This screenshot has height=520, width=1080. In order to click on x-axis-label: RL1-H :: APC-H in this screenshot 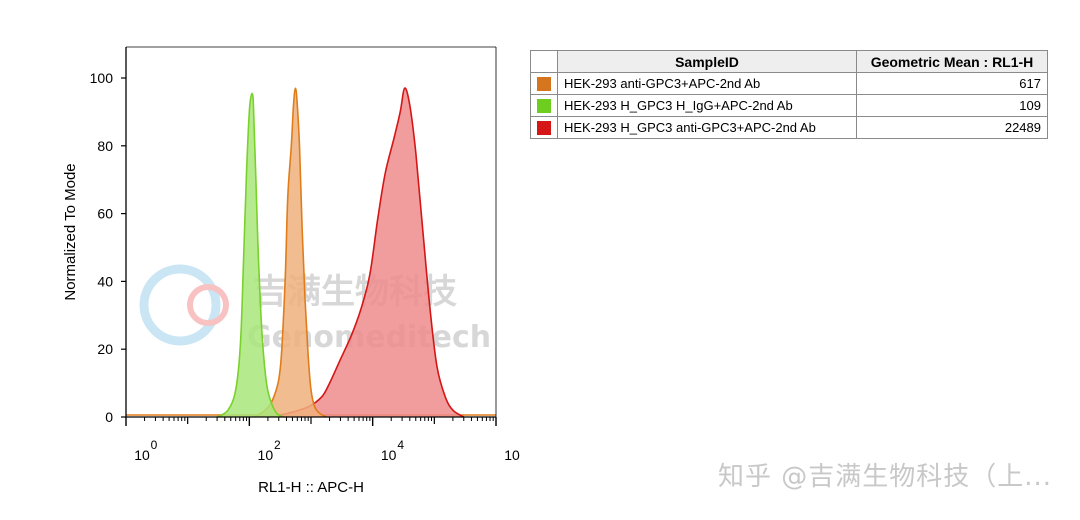, I will do `click(311, 487)`.